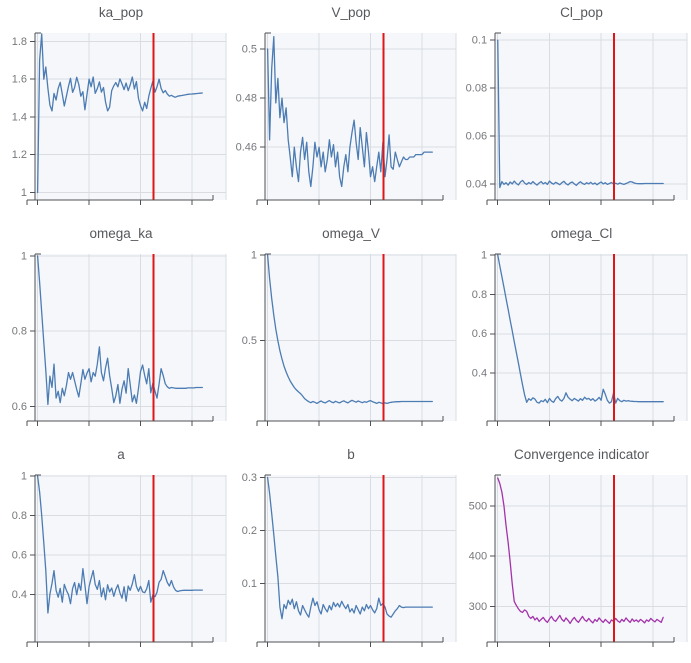 Image resolution: width=691 pixels, height=663 pixels. I want to click on plot-canvas-ka-pop: 1 1.2 1.4 1.6 1.8, so click(119, 118).